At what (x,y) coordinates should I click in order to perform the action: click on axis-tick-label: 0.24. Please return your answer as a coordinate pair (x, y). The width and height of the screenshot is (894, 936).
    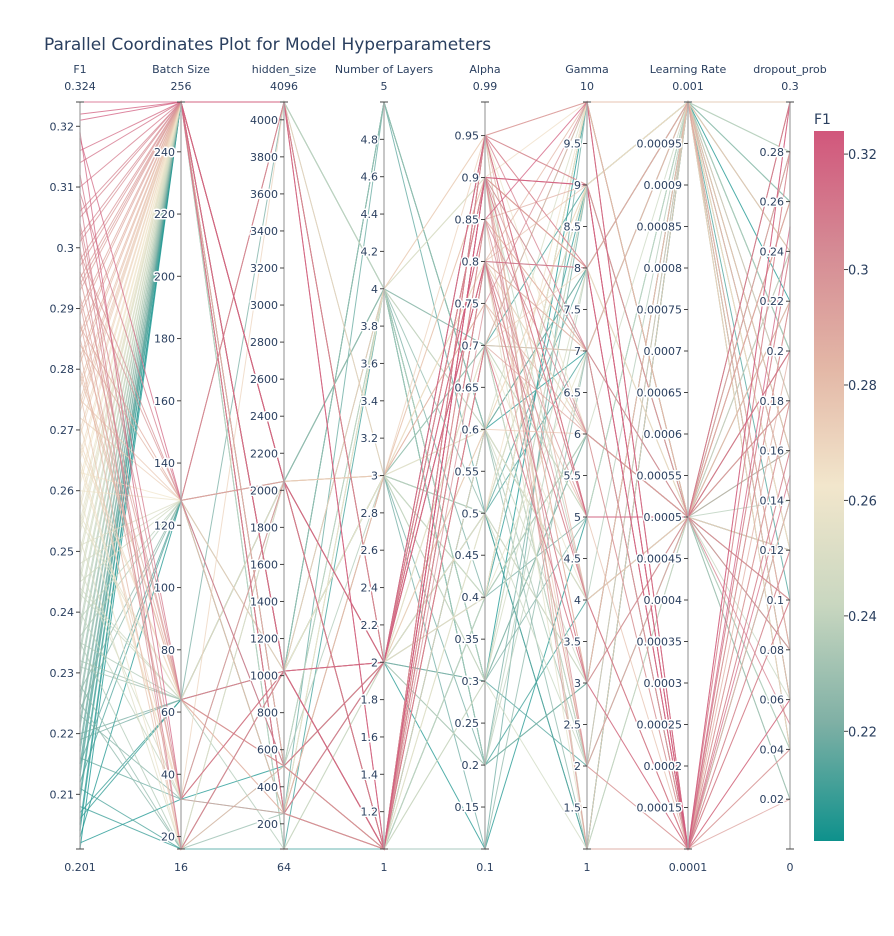
    Looking at the image, I should click on (62, 612).